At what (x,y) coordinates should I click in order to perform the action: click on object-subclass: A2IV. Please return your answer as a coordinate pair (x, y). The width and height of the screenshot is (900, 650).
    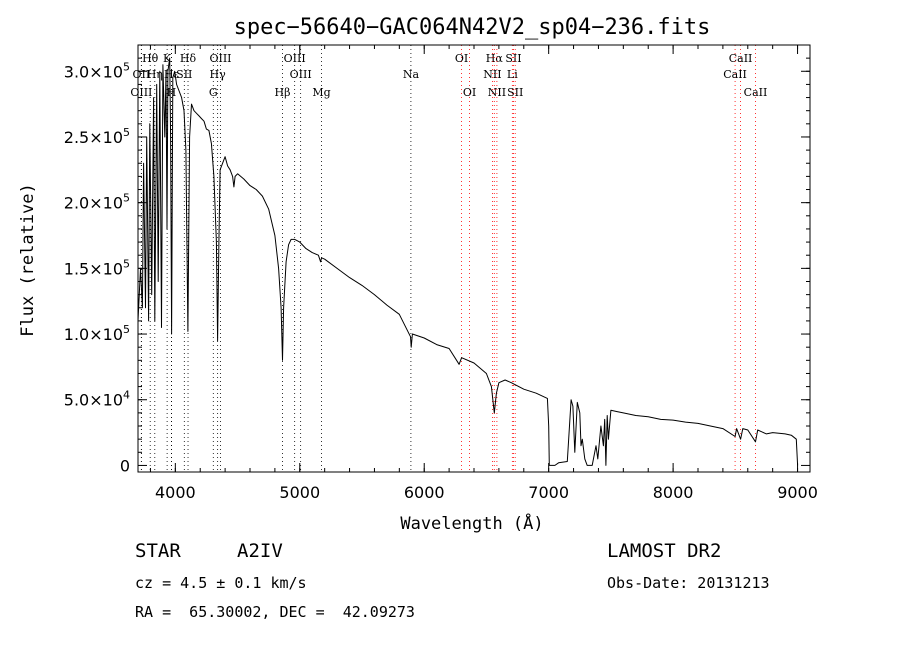
    Looking at the image, I should click on (260, 551).